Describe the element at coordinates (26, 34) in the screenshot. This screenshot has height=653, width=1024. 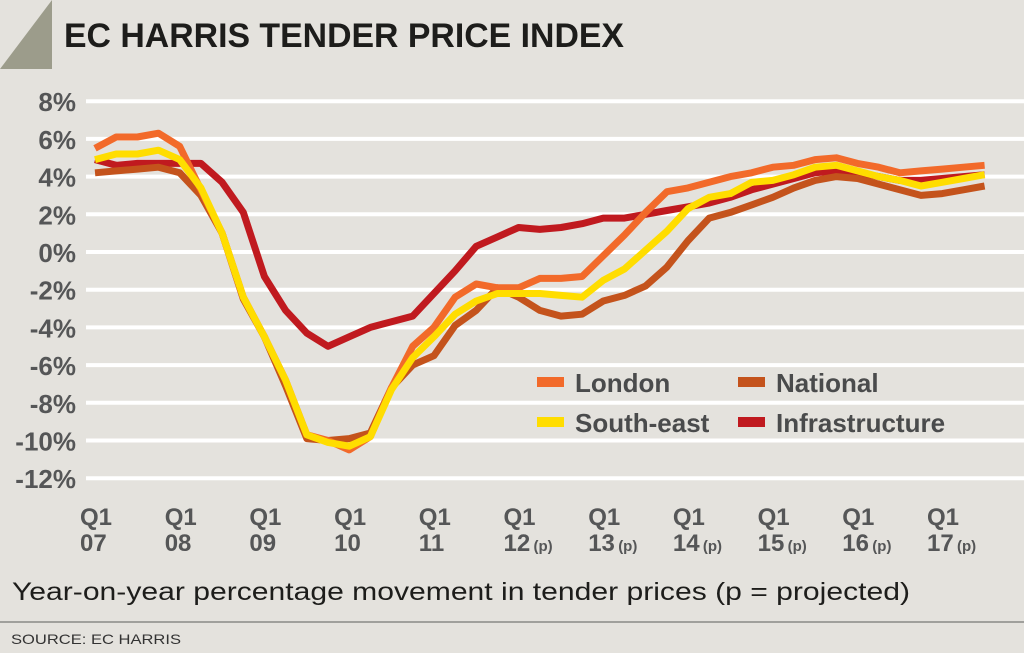
I see `corner-triangle-decoration` at that location.